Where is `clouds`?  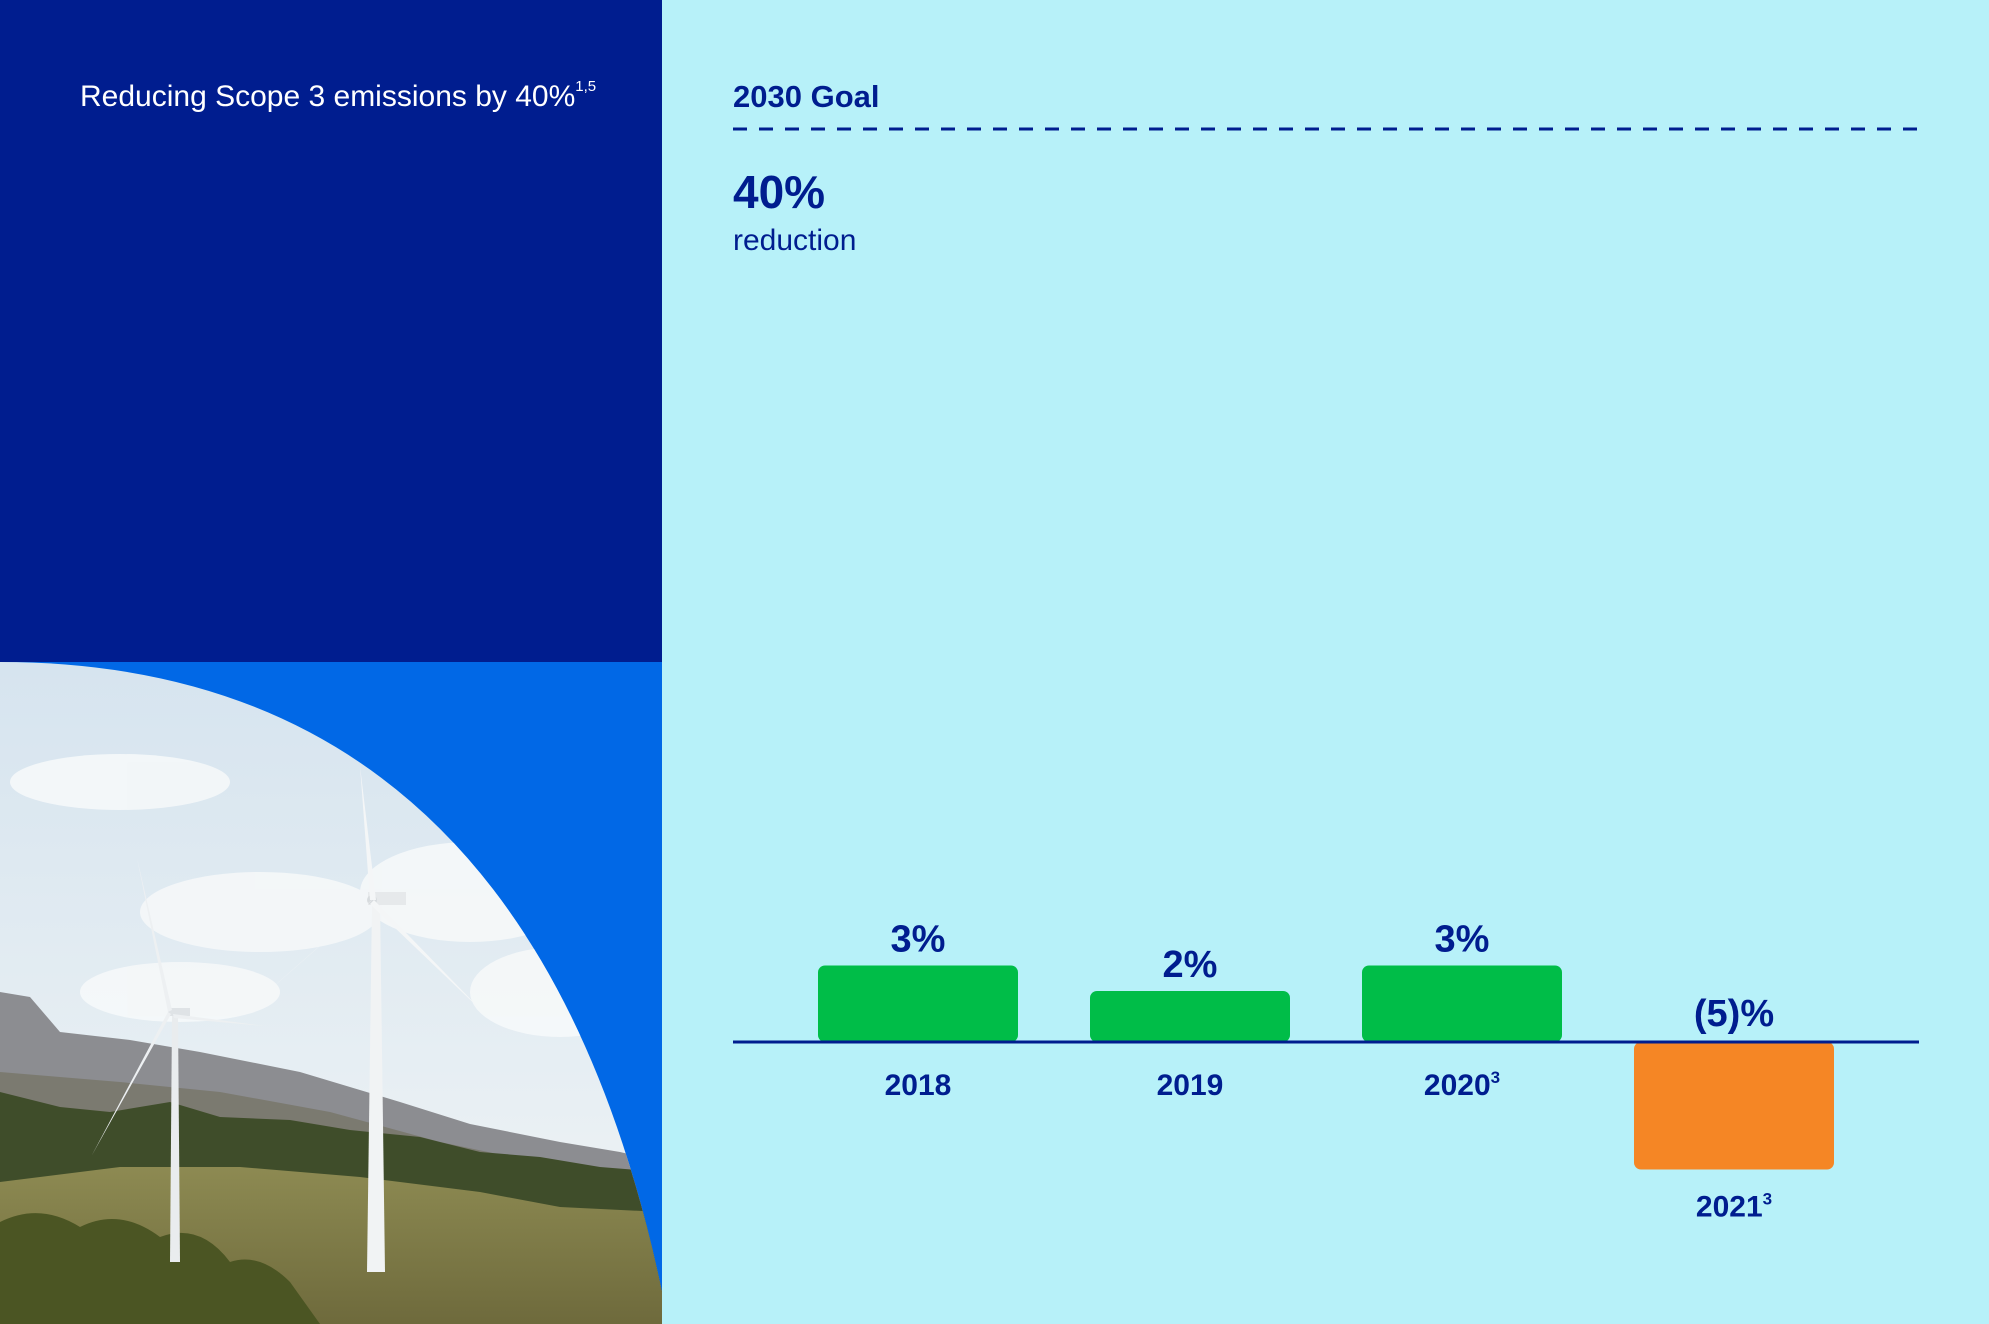
clouds is located at coordinates (330, 895).